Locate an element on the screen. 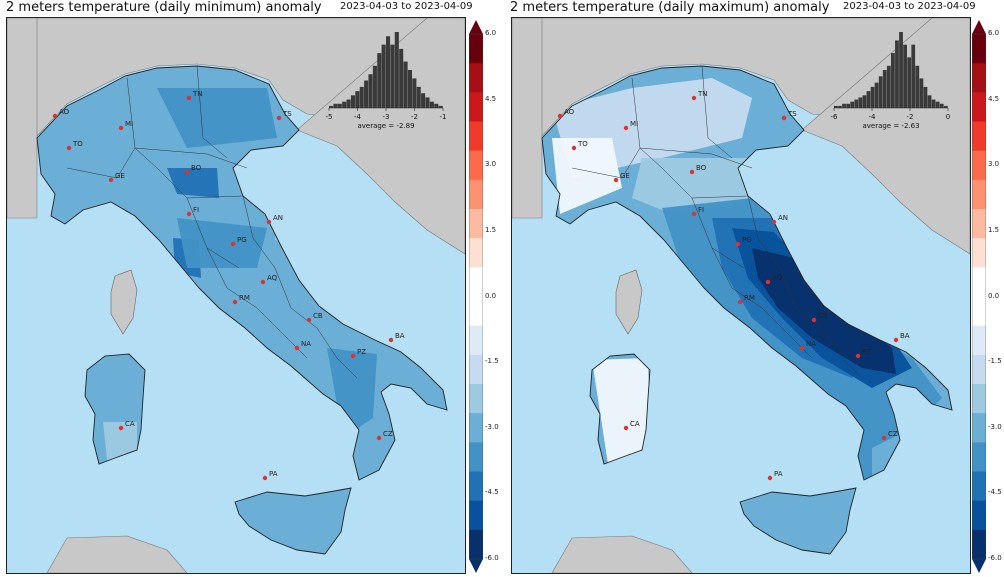 Image resolution: width=1004 pixels, height=577 pixels. city-label-PA: PA is located at coordinates (778, 474).